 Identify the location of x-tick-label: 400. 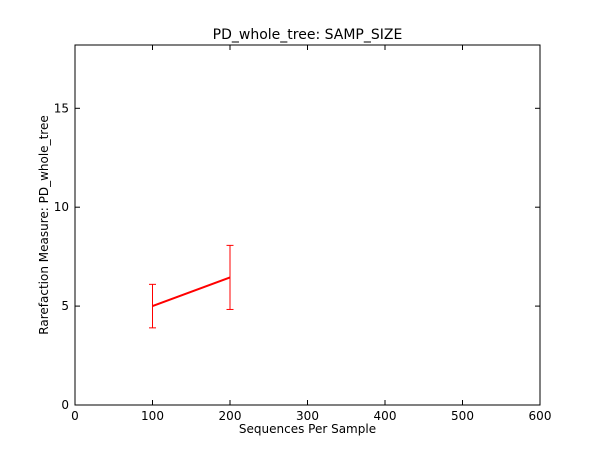
(385, 416).